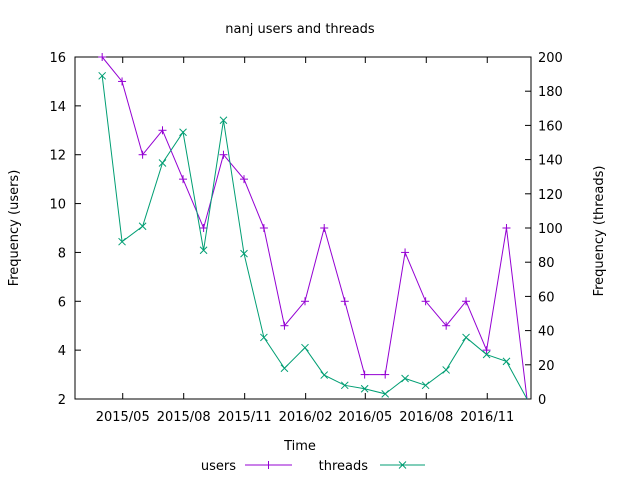 Image resolution: width=640 pixels, height=480 pixels. What do you see at coordinates (426, 417) in the screenshot?
I see `x-tick-label: 2016/08` at bounding box center [426, 417].